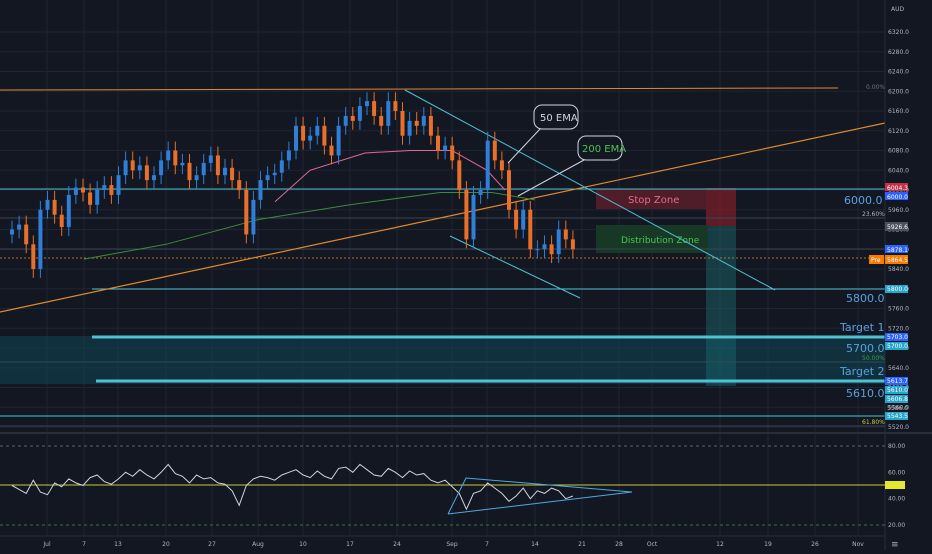  Describe the element at coordinates (84, 544) in the screenshot. I see `time-tick-label: 7` at that location.